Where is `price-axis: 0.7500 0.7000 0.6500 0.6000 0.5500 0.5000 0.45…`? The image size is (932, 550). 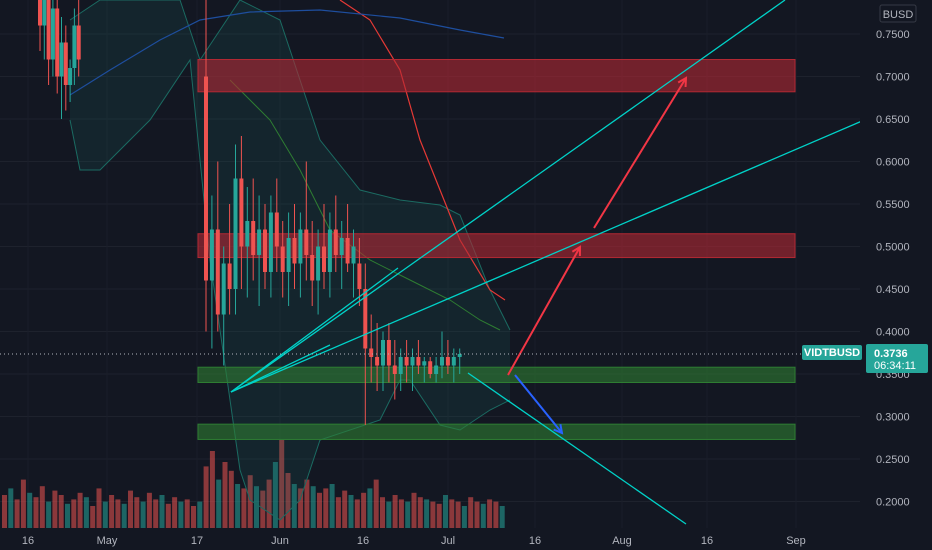 price-axis: 0.7500 0.7000 0.6500 0.6000 0.5500 0.5000 0.45… is located at coordinates (896, 275).